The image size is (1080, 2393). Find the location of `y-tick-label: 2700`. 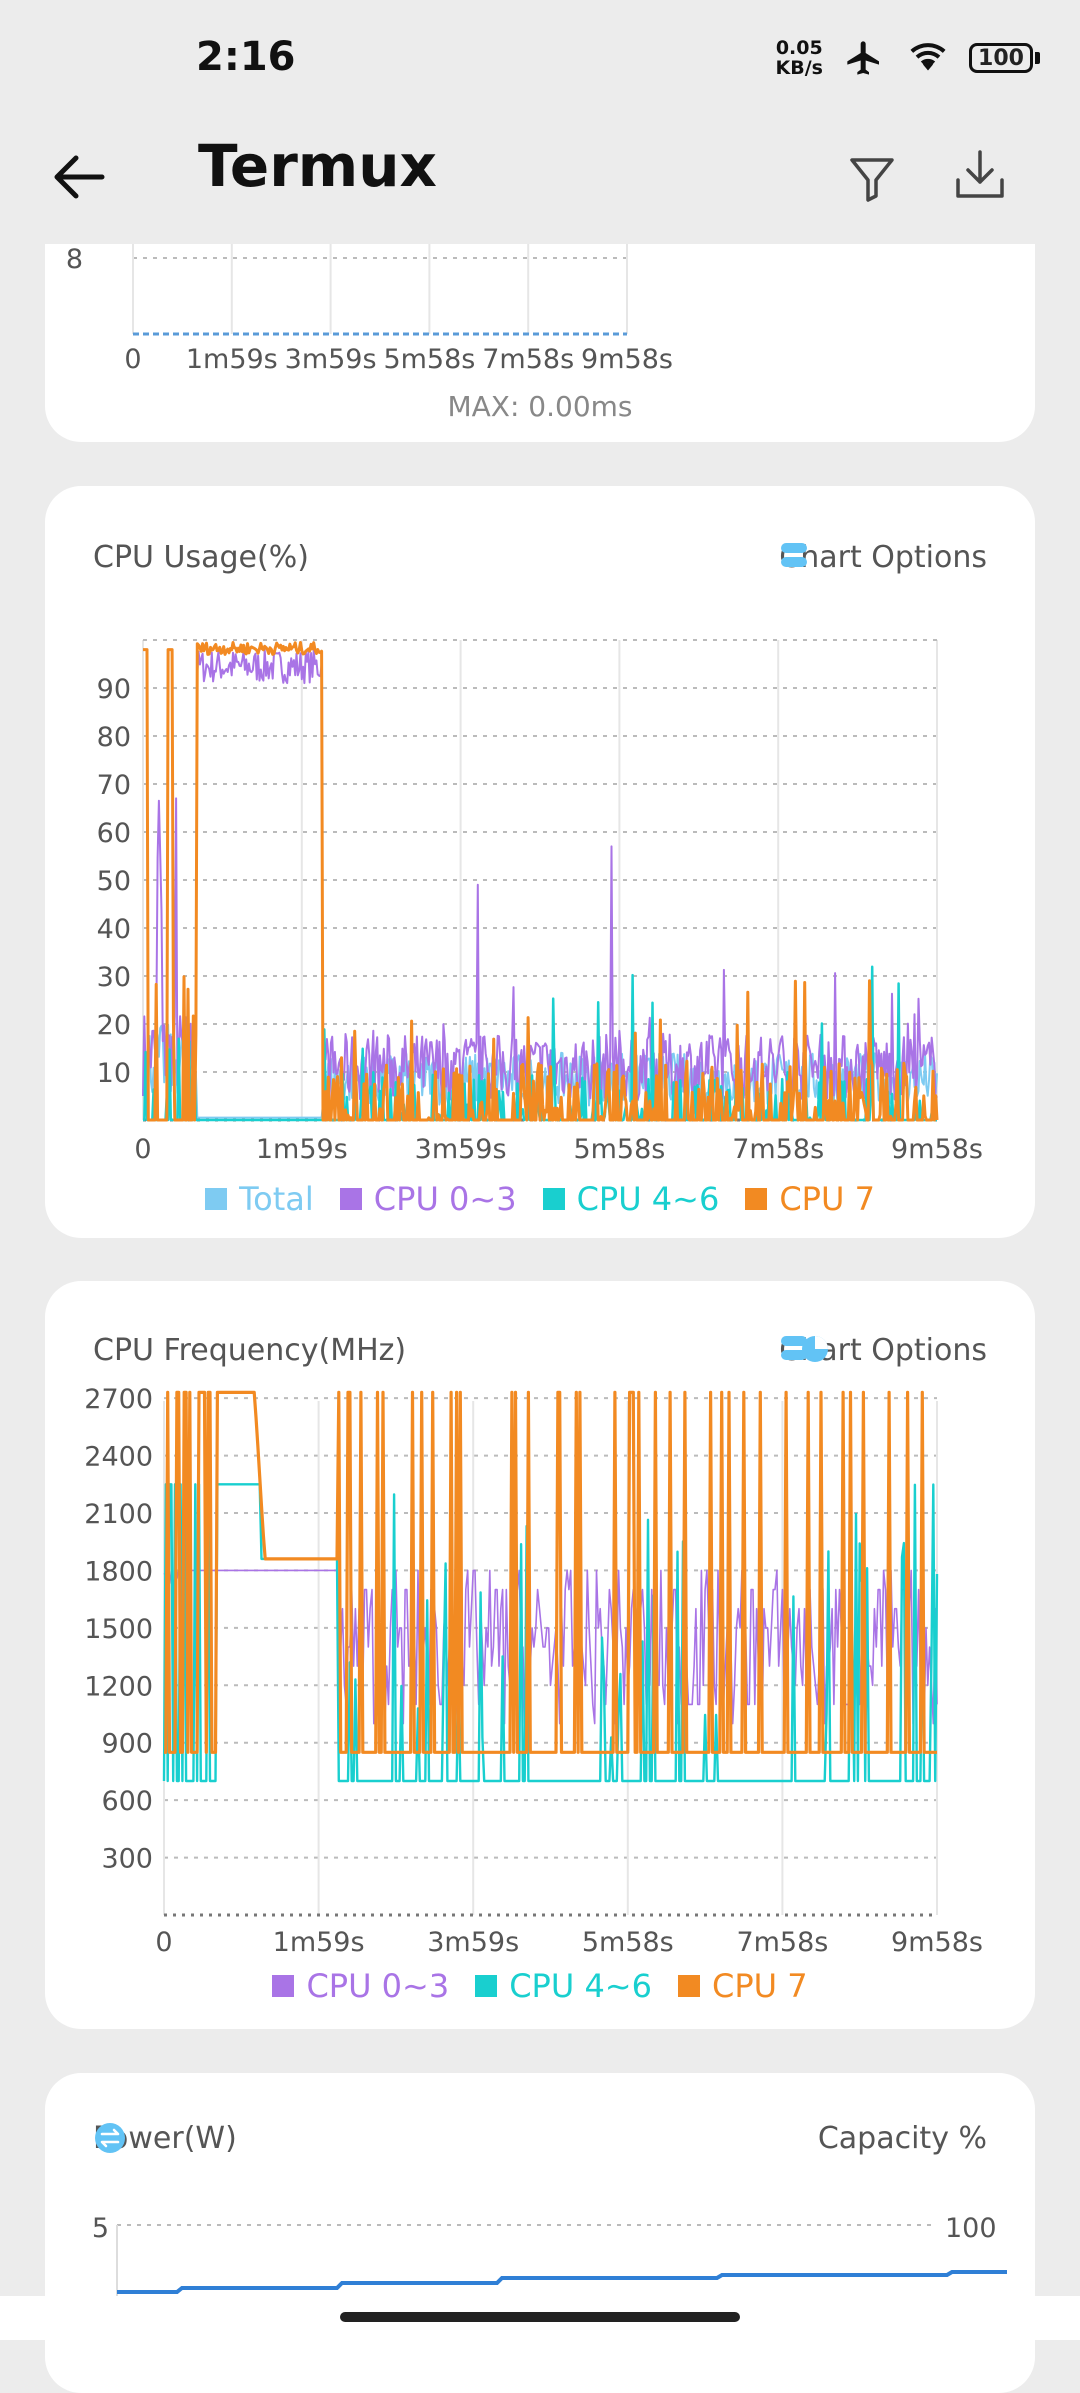

y-tick-label: 2700 is located at coordinates (118, 1399).